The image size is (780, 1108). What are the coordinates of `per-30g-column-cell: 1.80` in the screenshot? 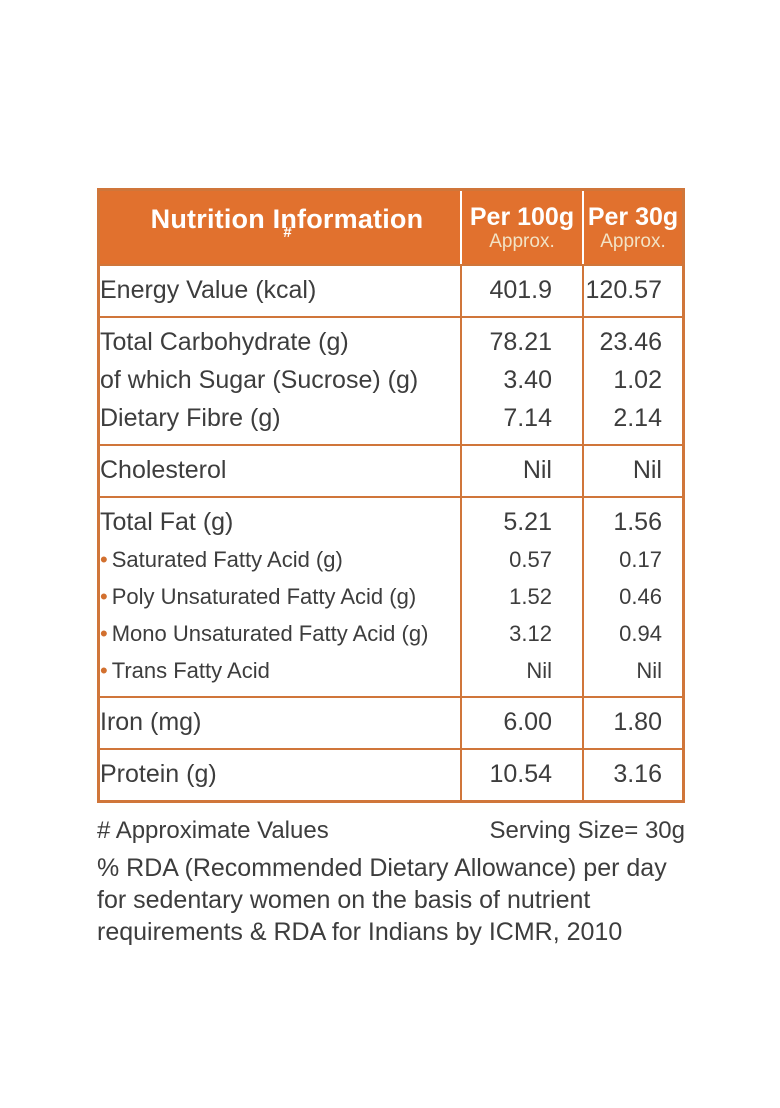 It's located at (632, 723).